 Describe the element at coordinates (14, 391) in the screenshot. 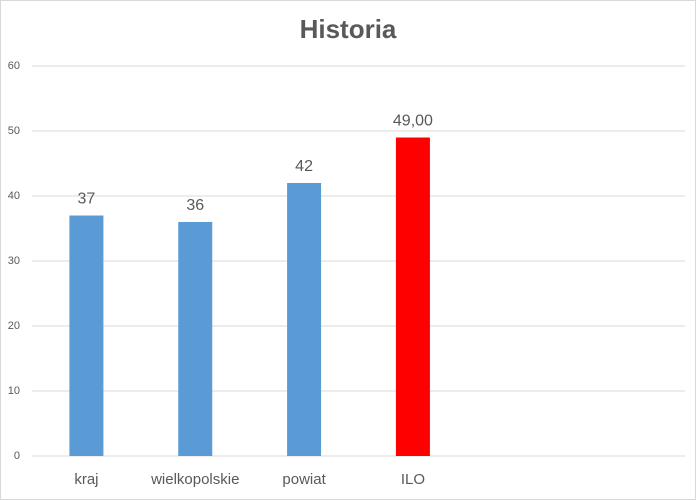

I see `y-tick-label: 10` at that location.